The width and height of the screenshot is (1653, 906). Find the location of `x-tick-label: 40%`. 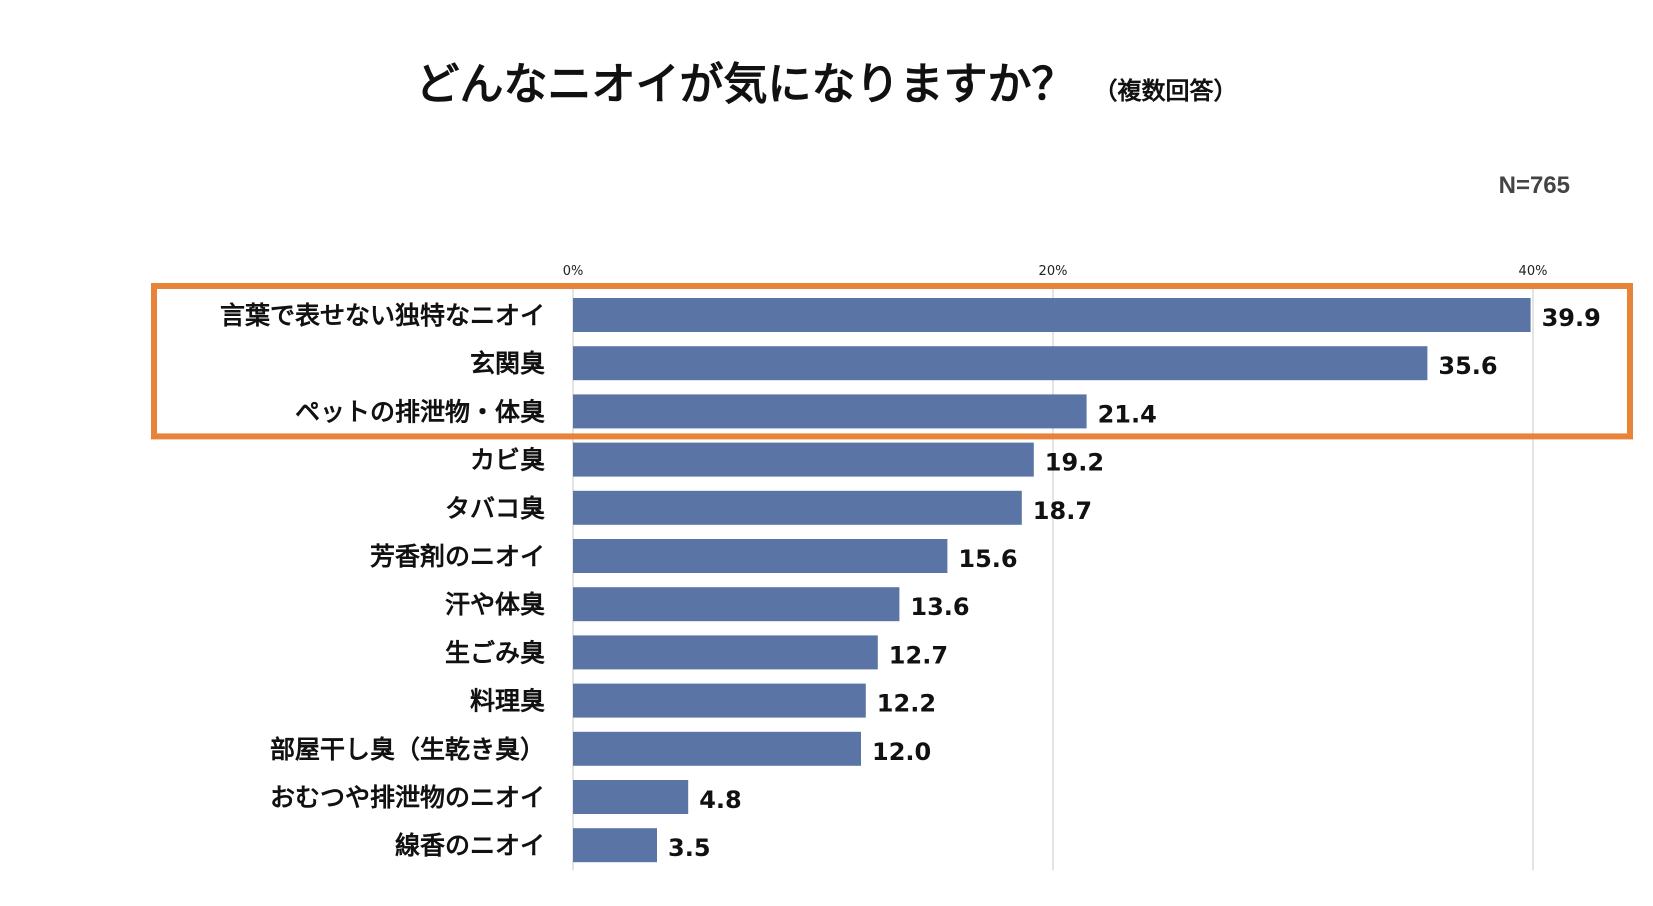

x-tick-label: 40% is located at coordinates (1533, 271).